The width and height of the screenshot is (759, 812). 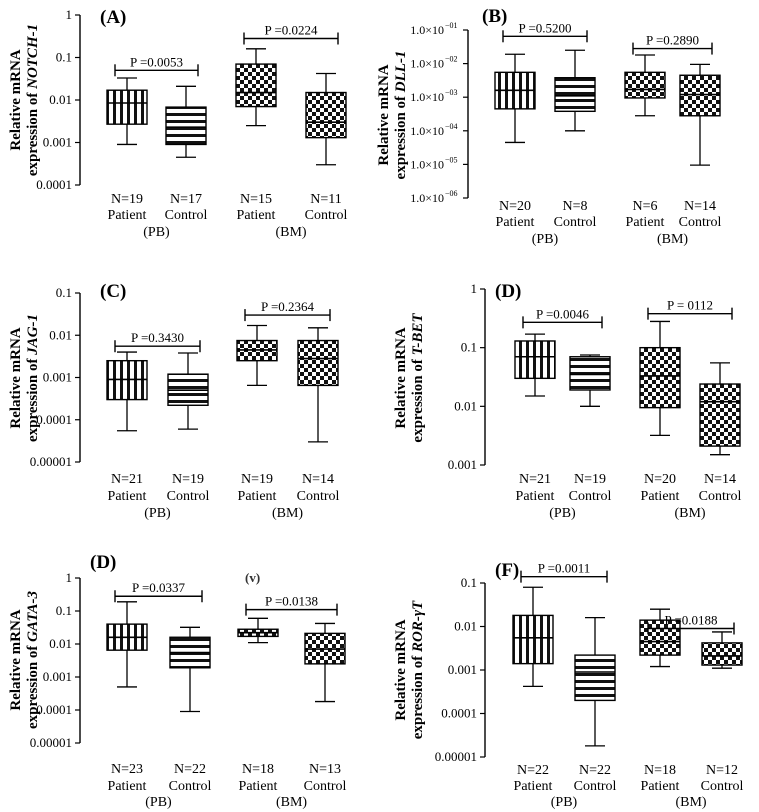 I want to click on gene-name: NOTCH-1, so click(x=33, y=57).